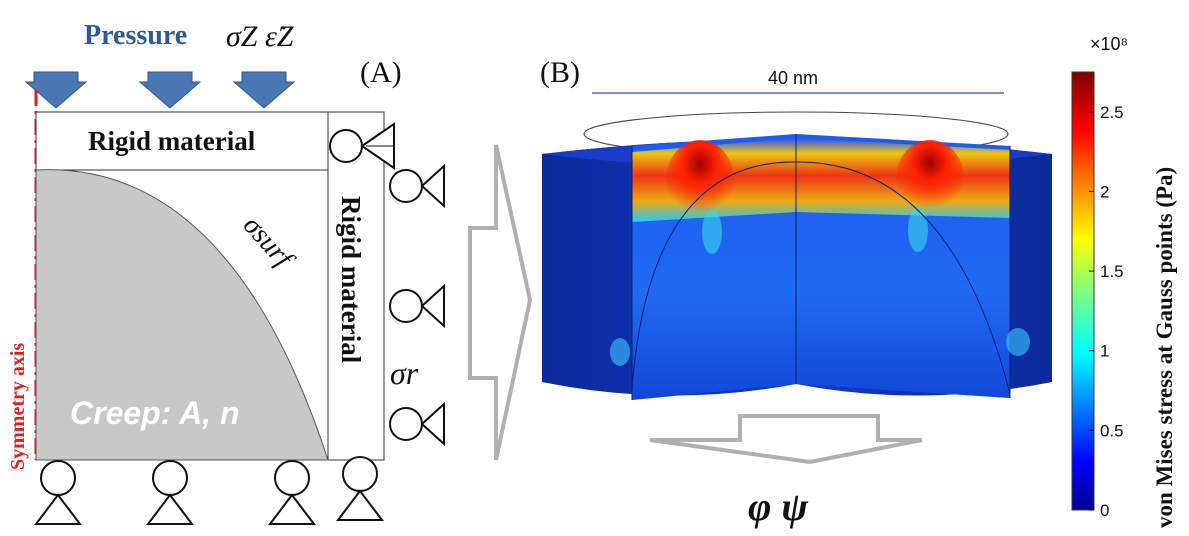 The width and height of the screenshot is (1189, 536). What do you see at coordinates (918, 230) in the screenshot?
I see `stress-plume-right` at bounding box center [918, 230].